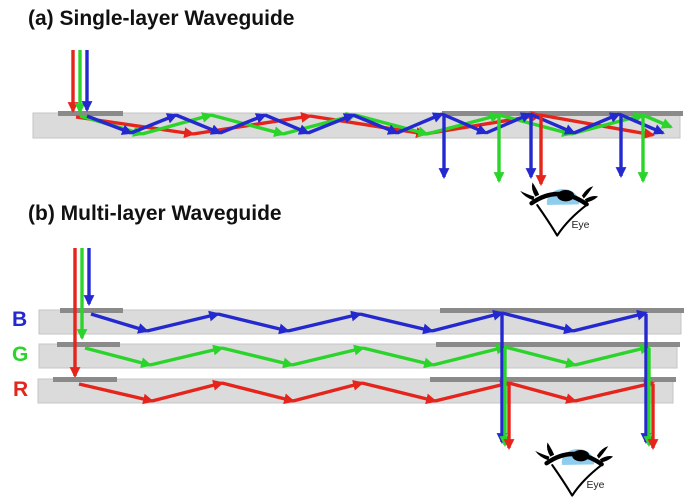  I want to click on panel-a-in-coupler, so click(90, 113).